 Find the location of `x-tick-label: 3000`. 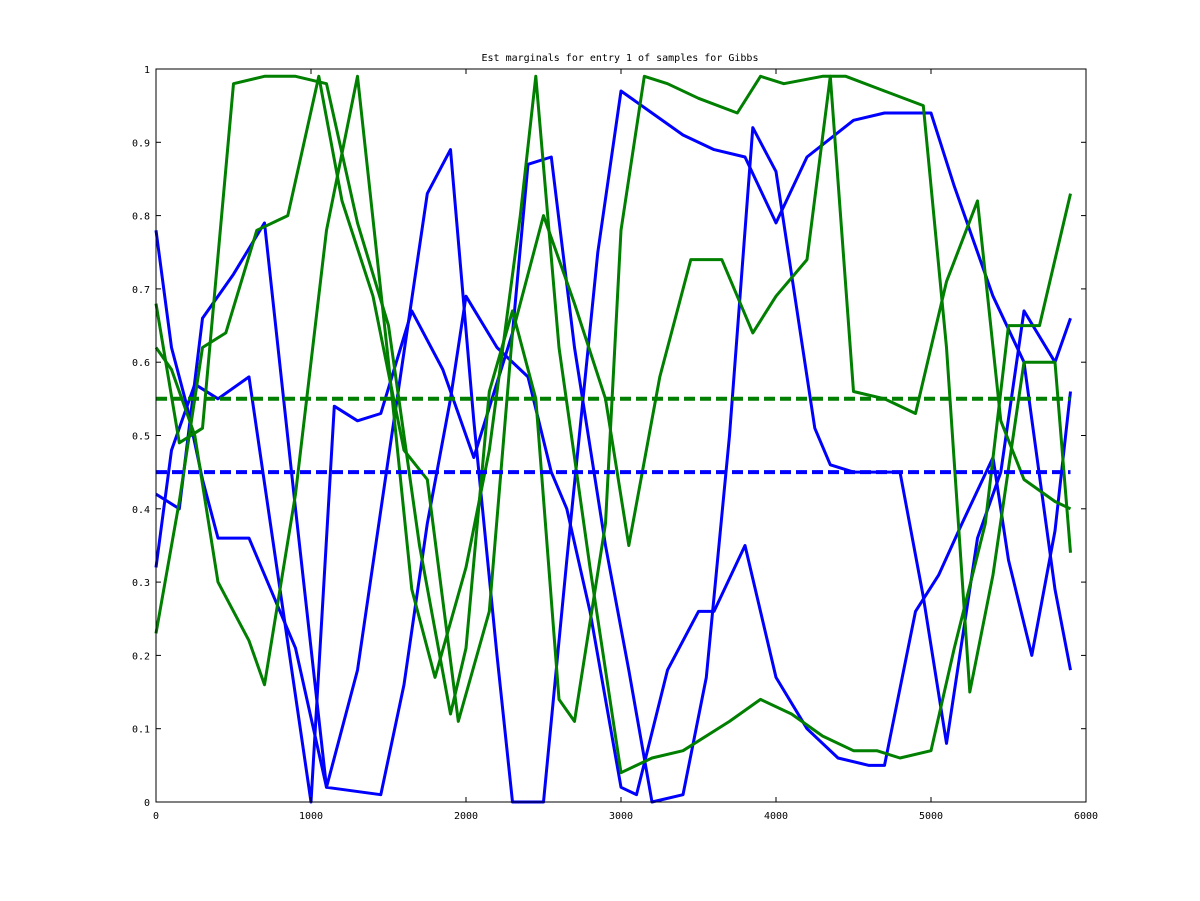

x-tick-label: 3000 is located at coordinates (621, 816).